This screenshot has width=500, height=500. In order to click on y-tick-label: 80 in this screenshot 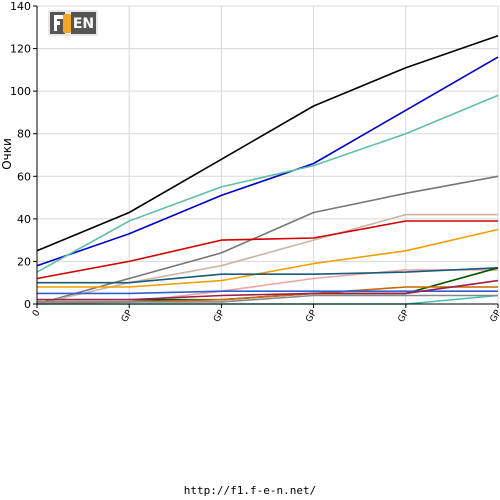, I will do `click(24, 134)`.